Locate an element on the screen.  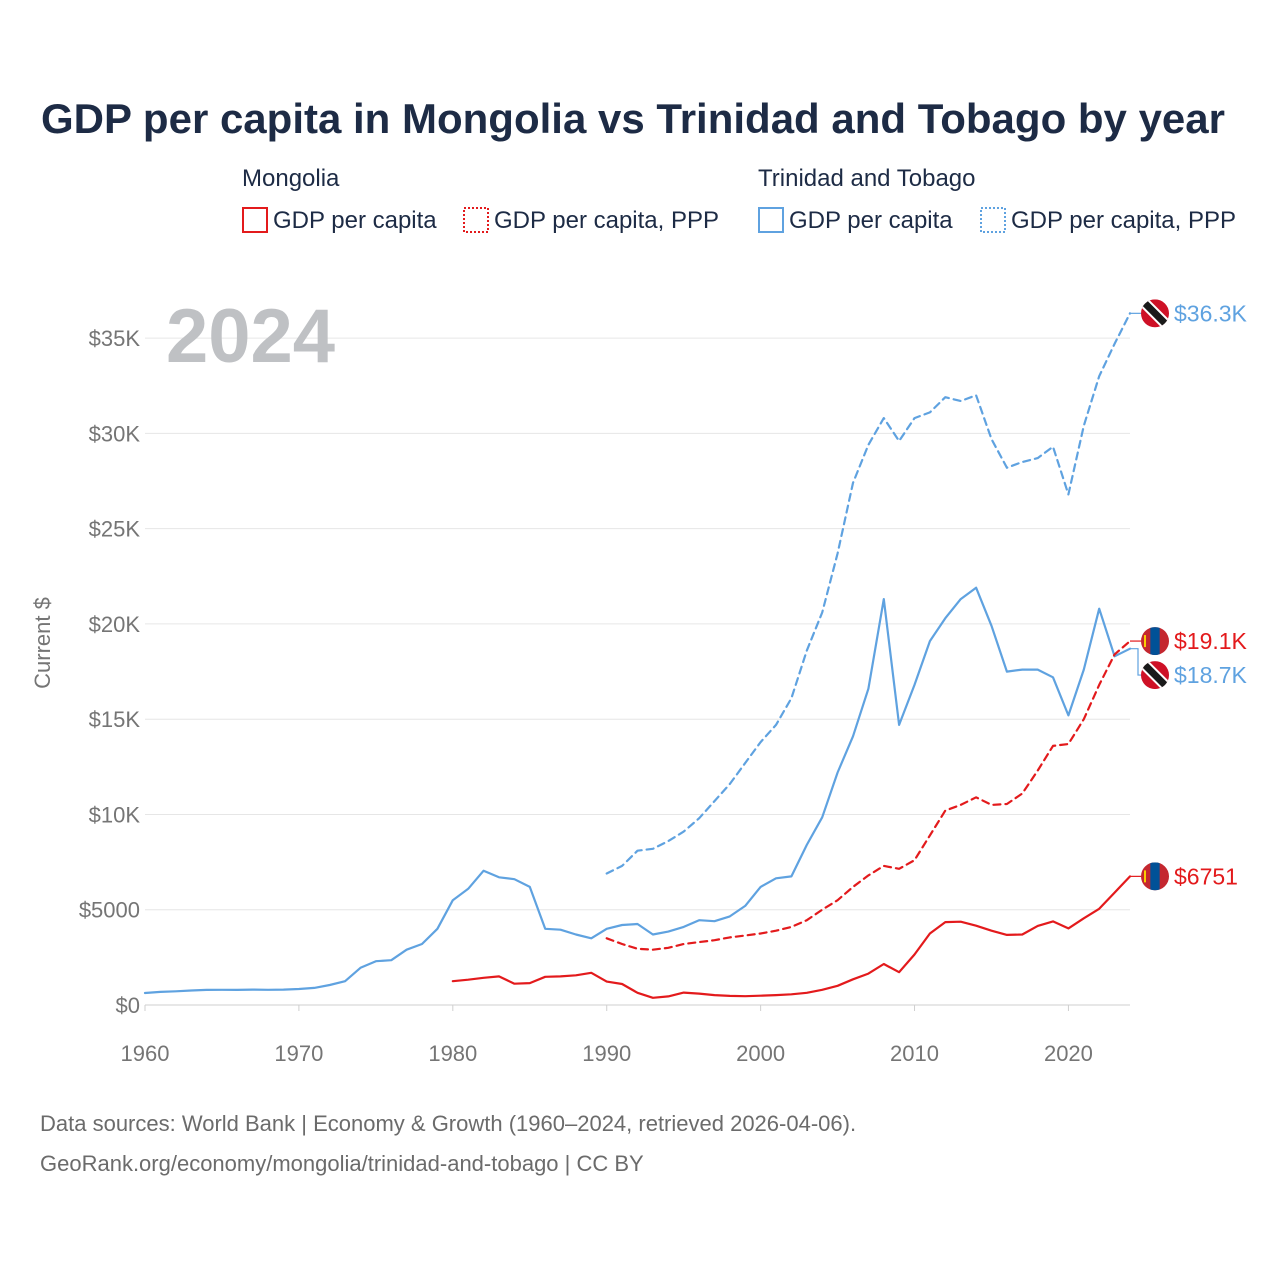
end-marker-mongolia-gdp: $6751 is located at coordinates (1184, 876).